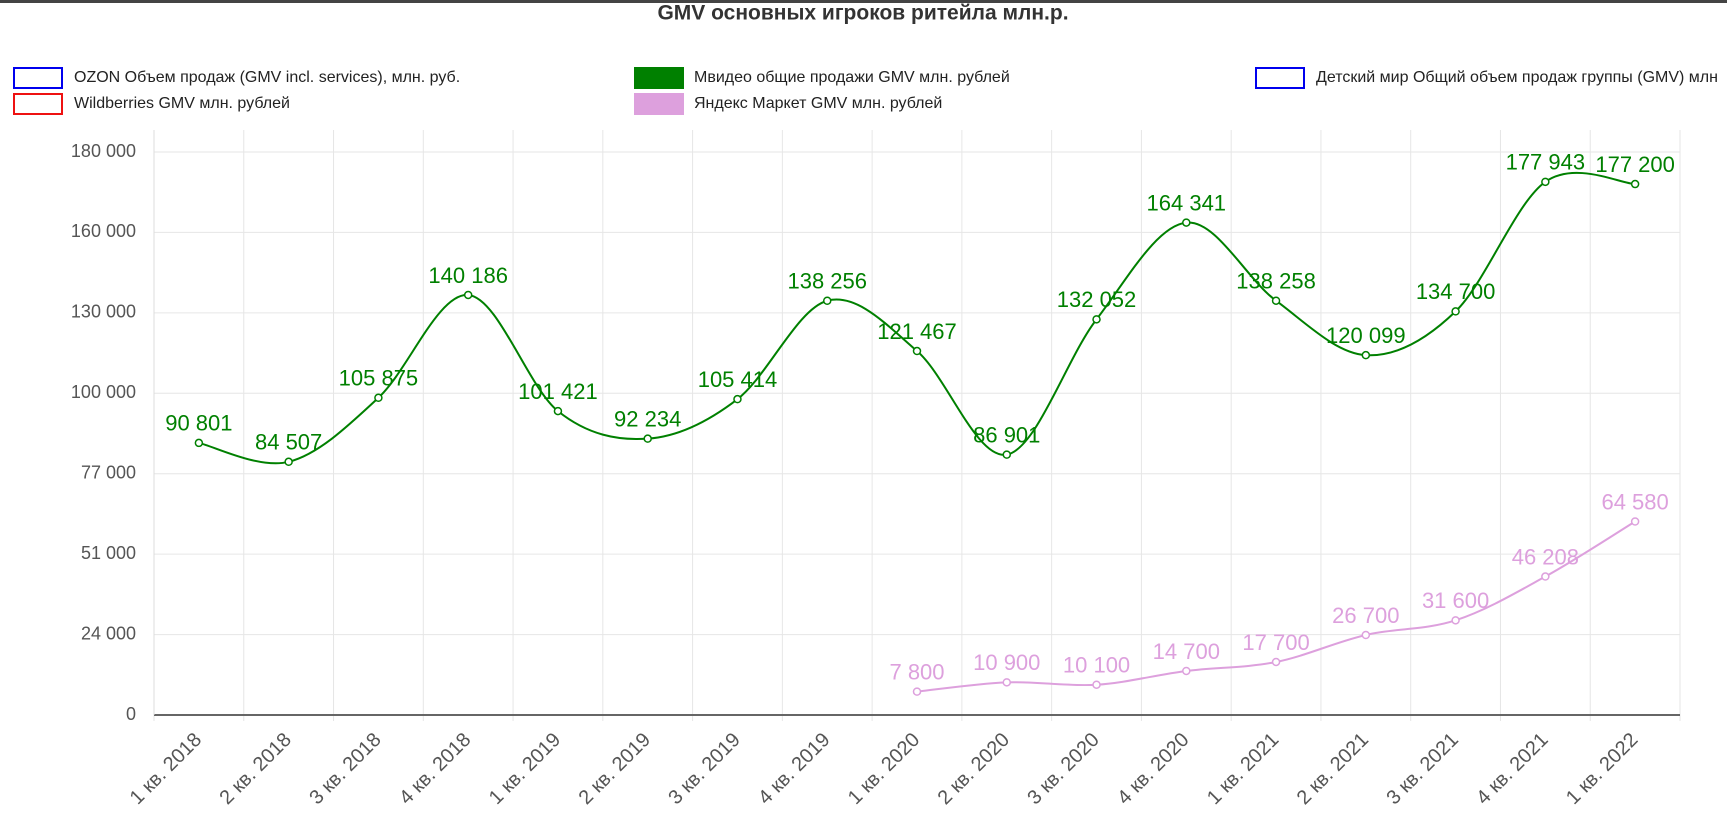  Describe the element at coordinates (108, 633) in the screenshot. I see `y-tick-label: 24 000` at that location.